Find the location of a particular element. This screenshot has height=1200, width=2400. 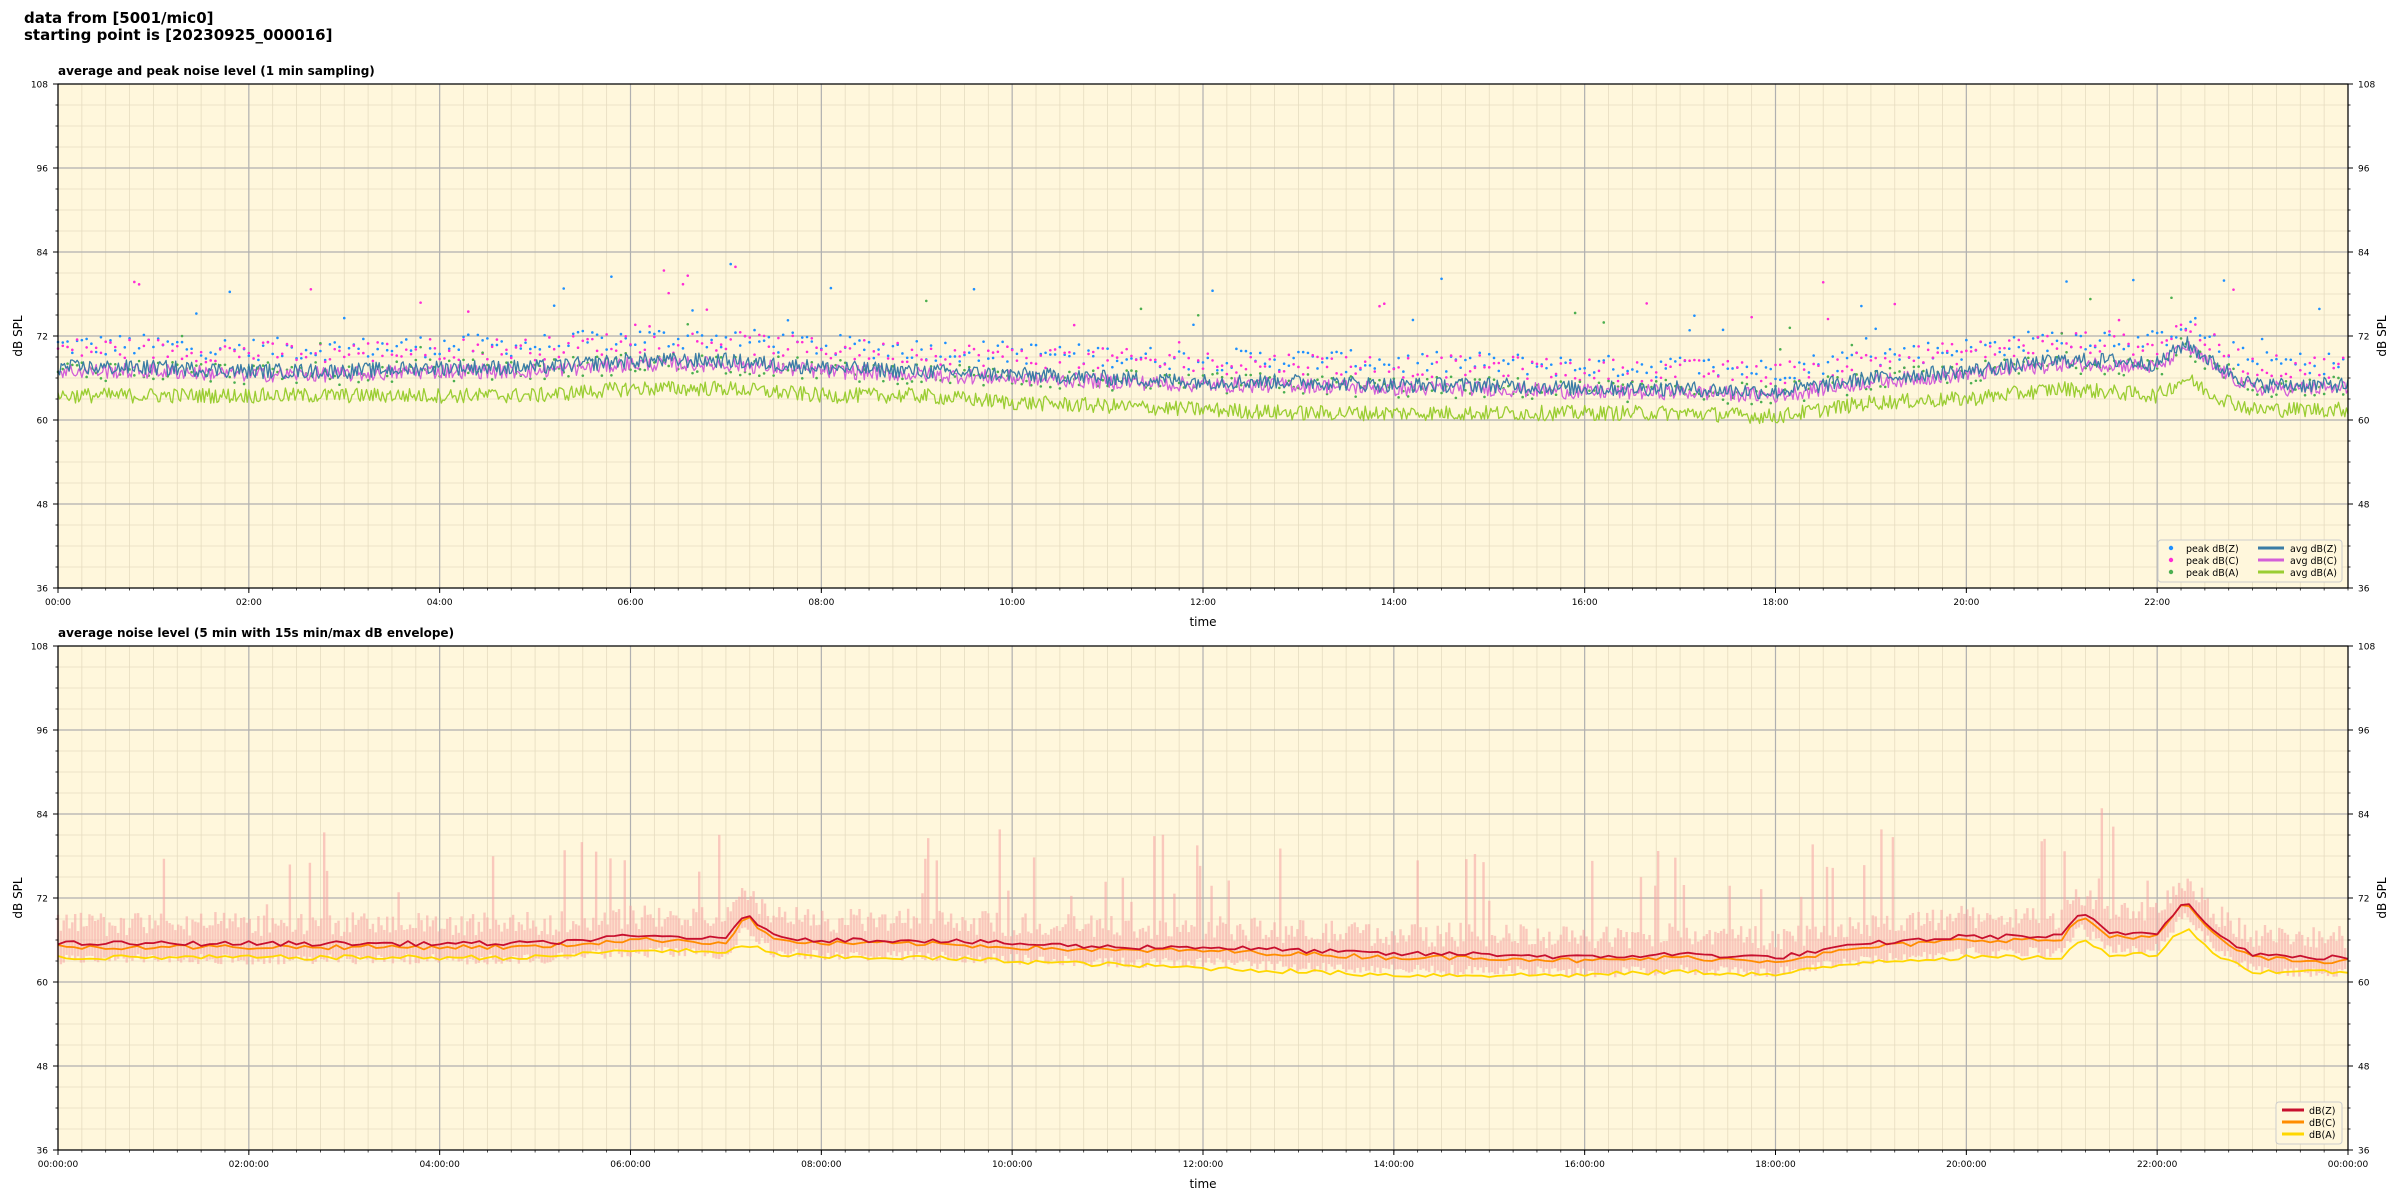

legend-marker is located at coordinates (2171, 548).